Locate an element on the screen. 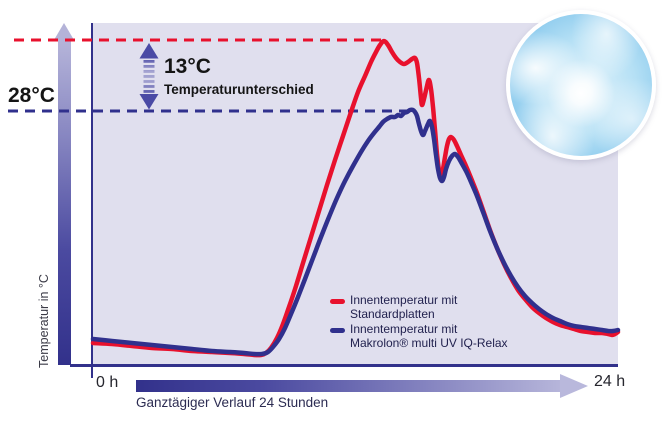  x-axis-gradient-arrow is located at coordinates (348, 386).